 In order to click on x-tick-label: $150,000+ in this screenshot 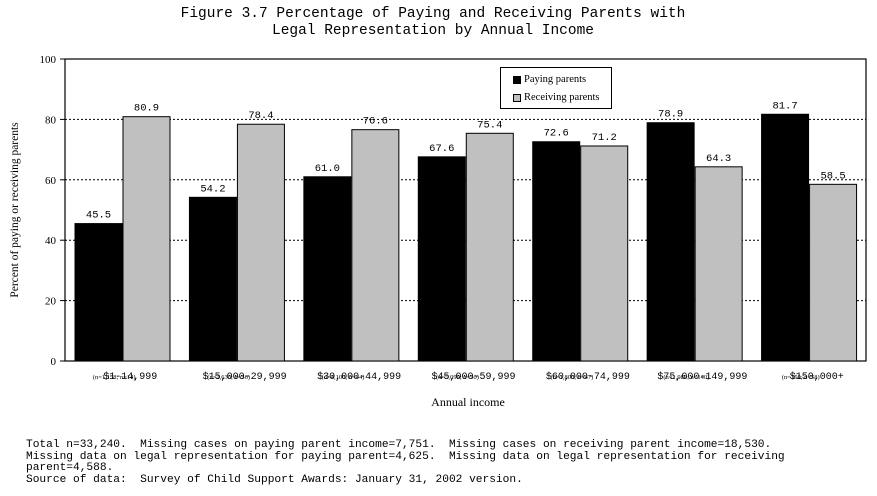, I will do `click(817, 377)`.